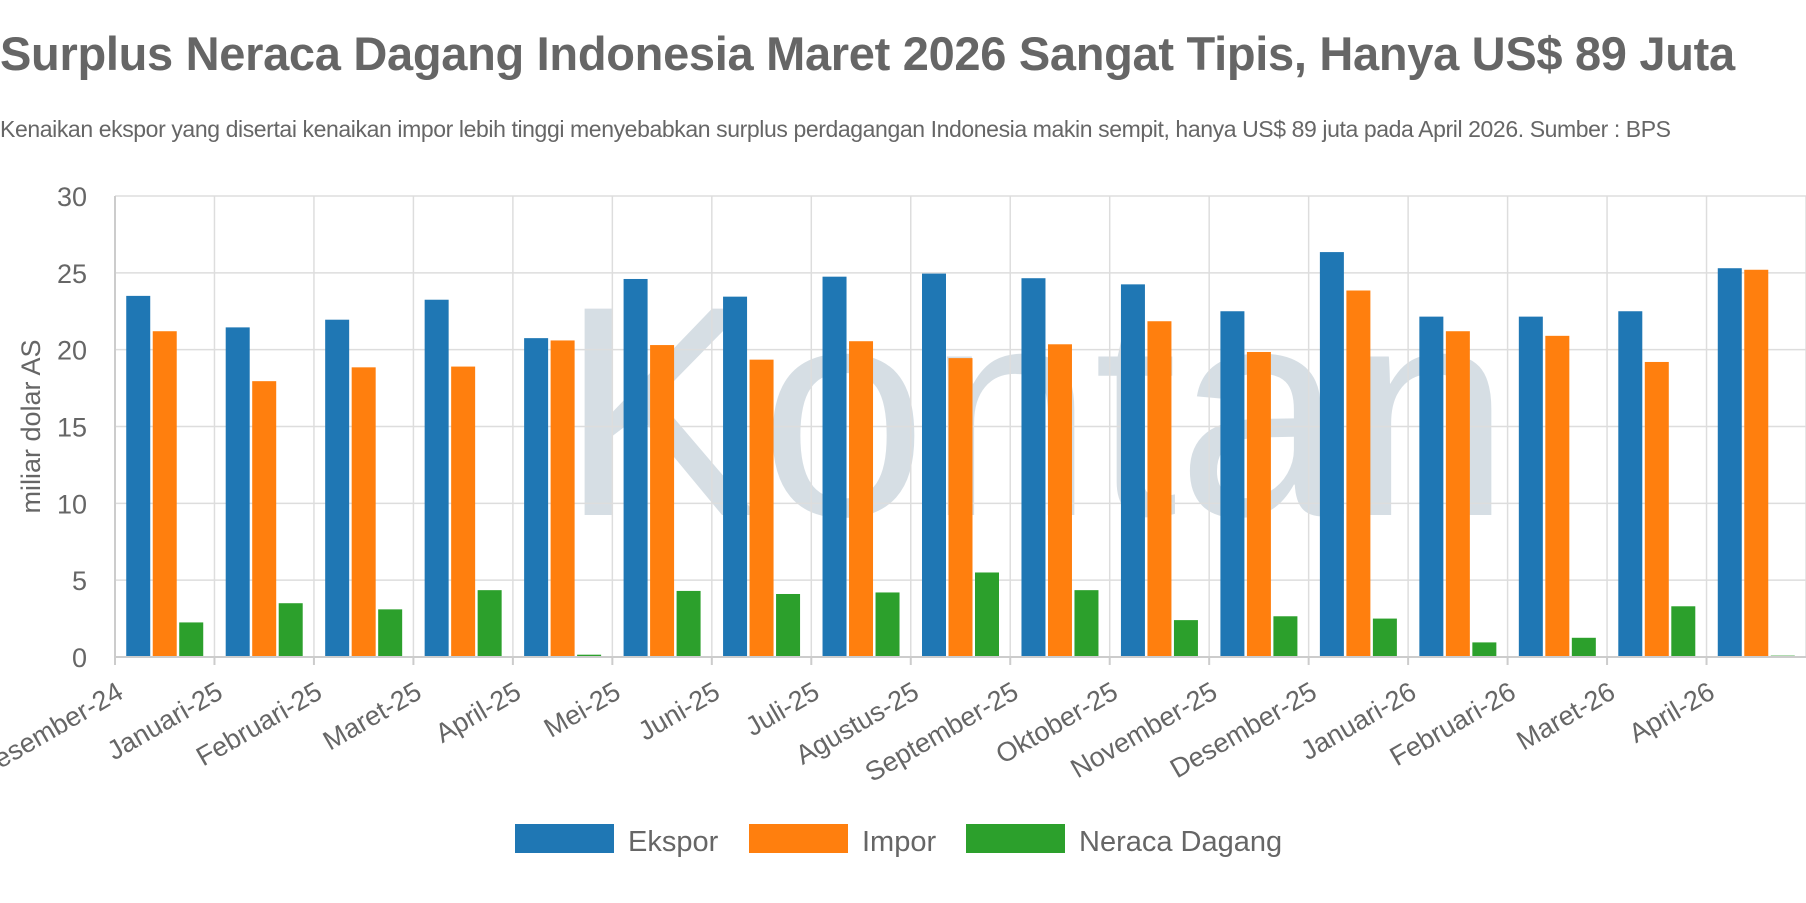 The image size is (1806, 903). I want to click on legend: Ekspor Impor Neraca Dagang, so click(898, 841).